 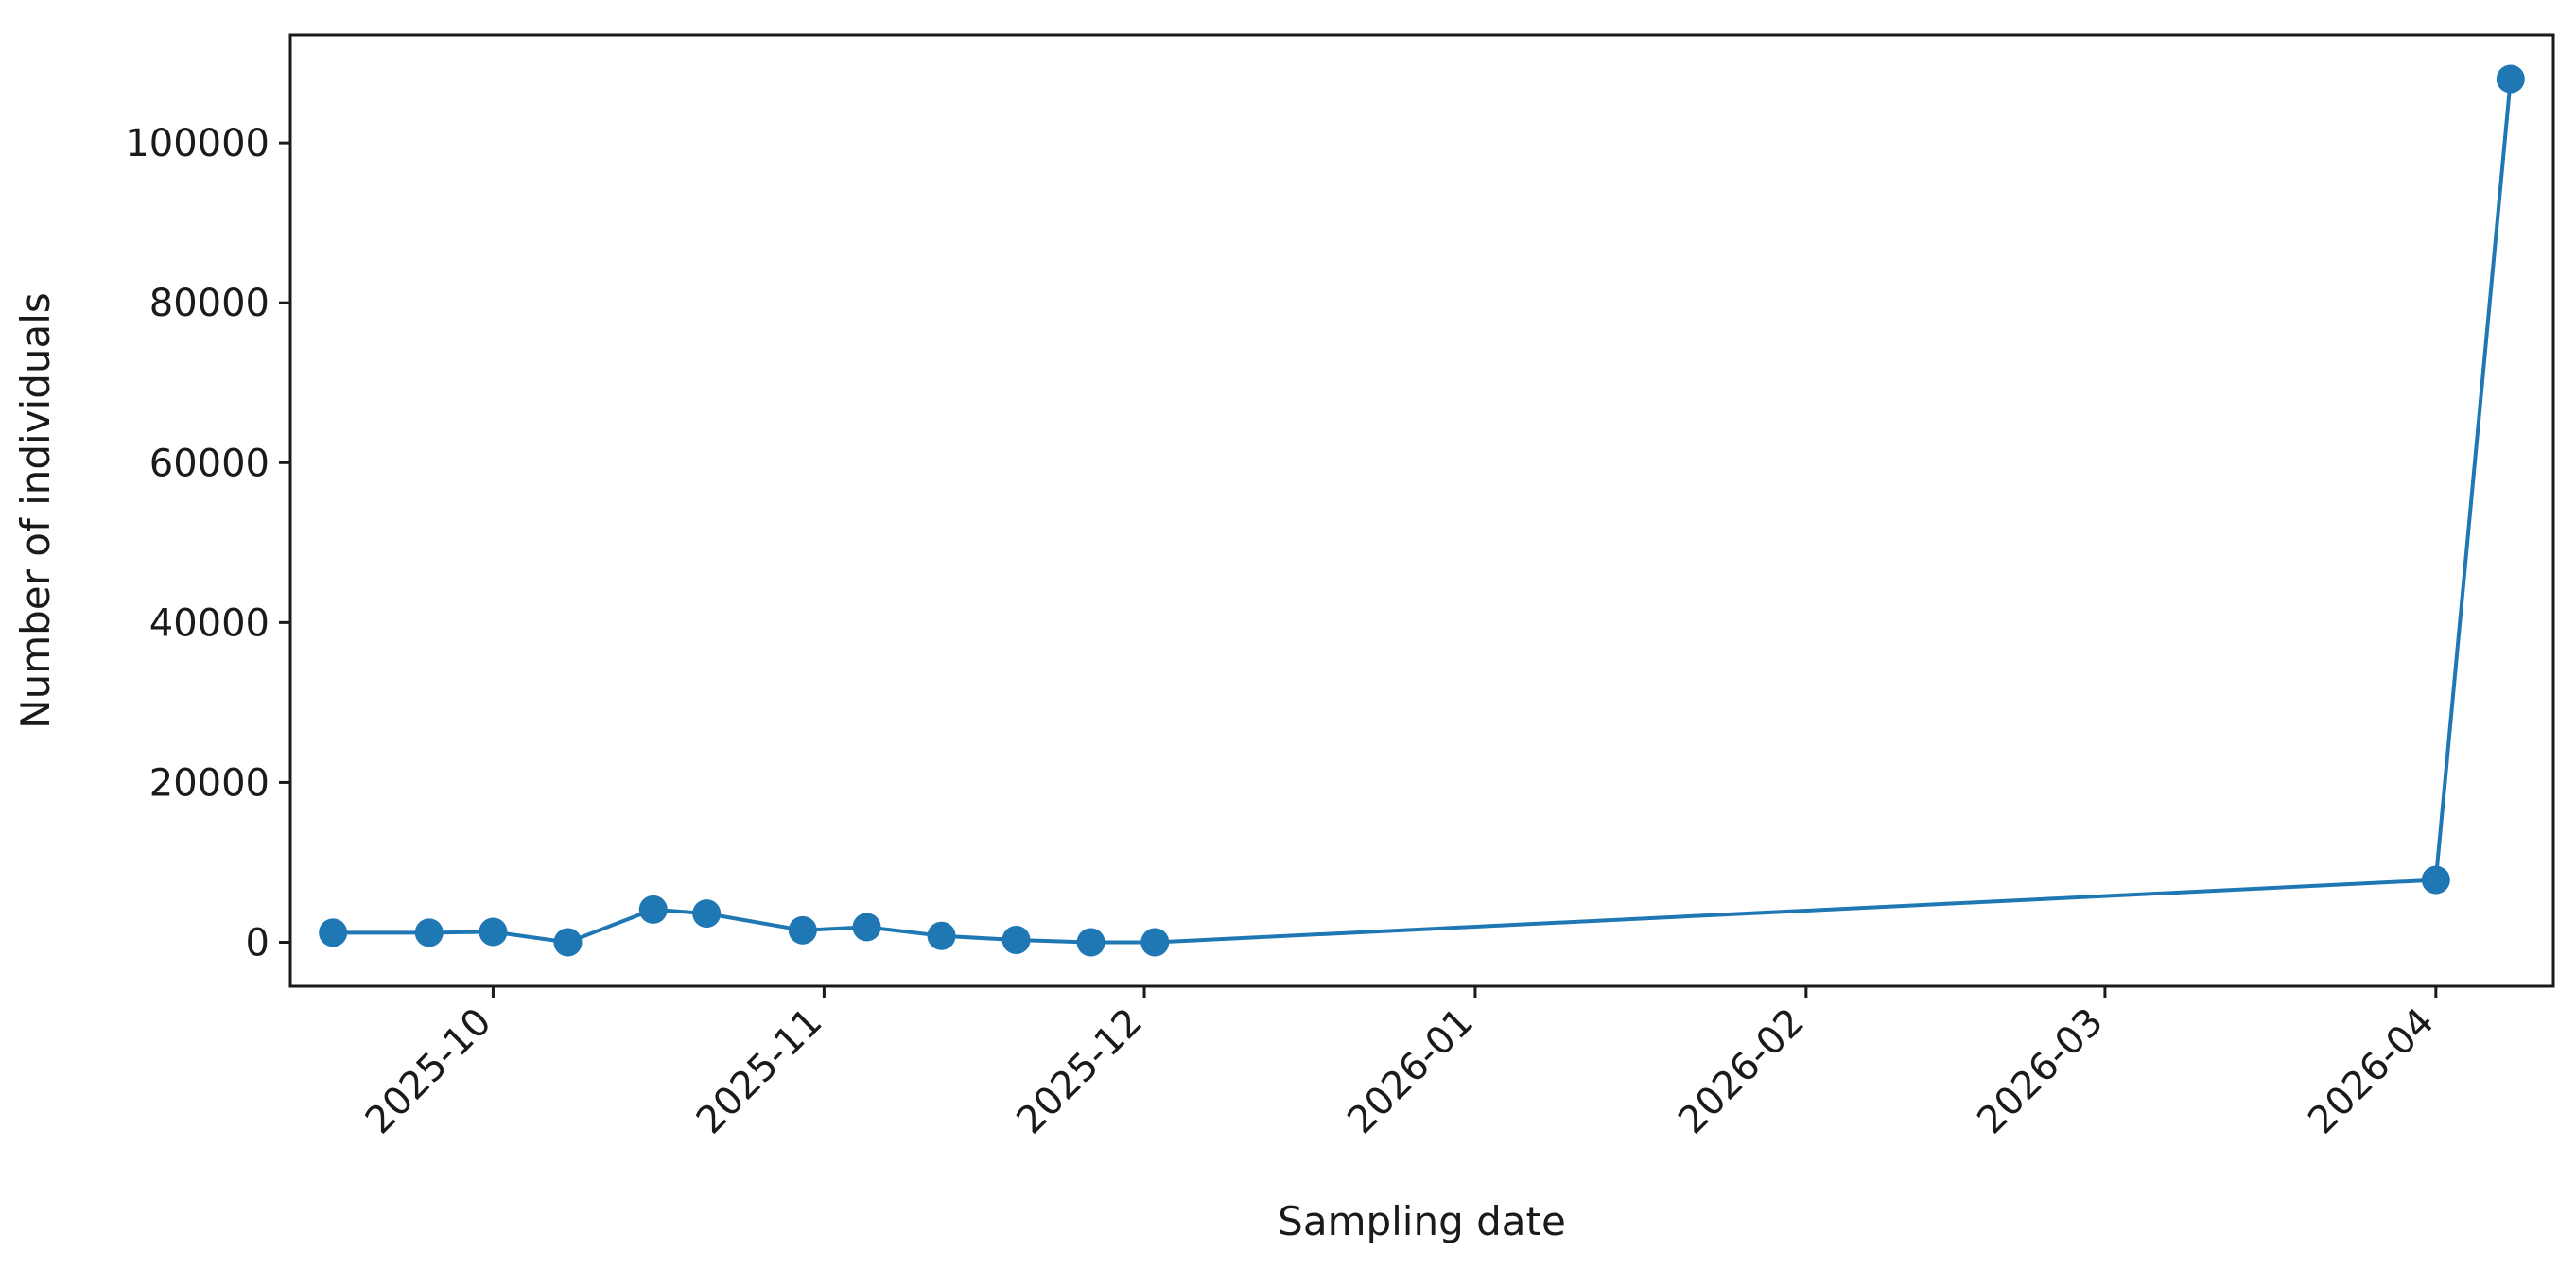 What do you see at coordinates (428, 1071) in the screenshot?
I see `x-tick-label: 2025-10` at bounding box center [428, 1071].